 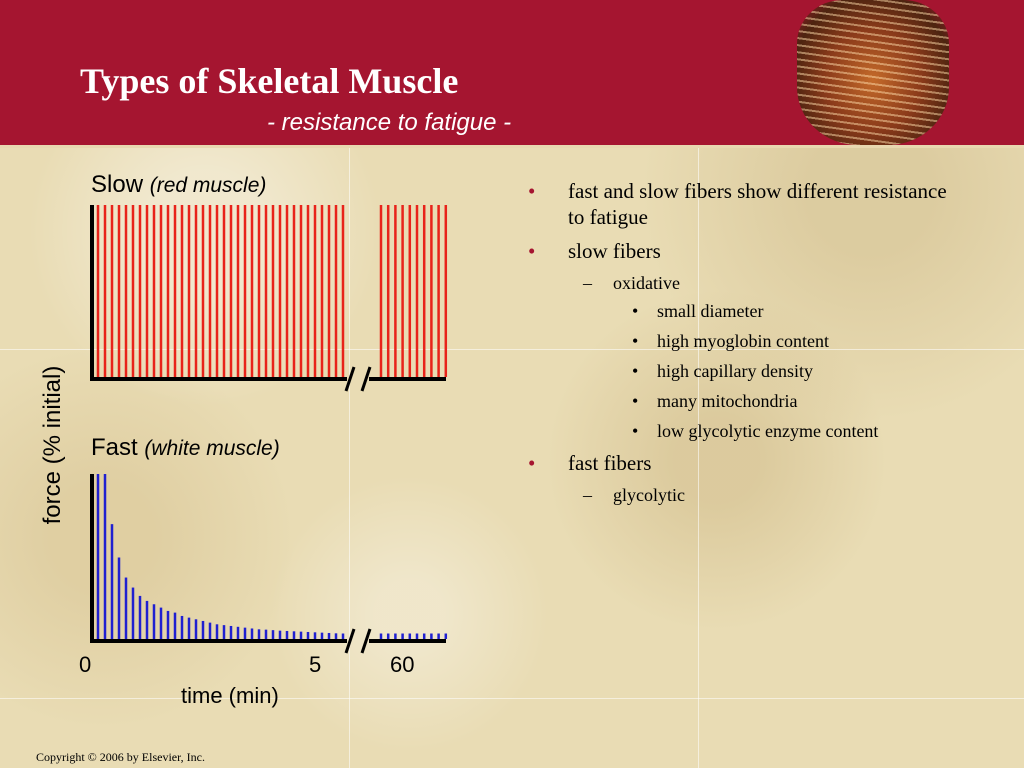 I want to click on grid-line-v2, so click(x=698, y=458).